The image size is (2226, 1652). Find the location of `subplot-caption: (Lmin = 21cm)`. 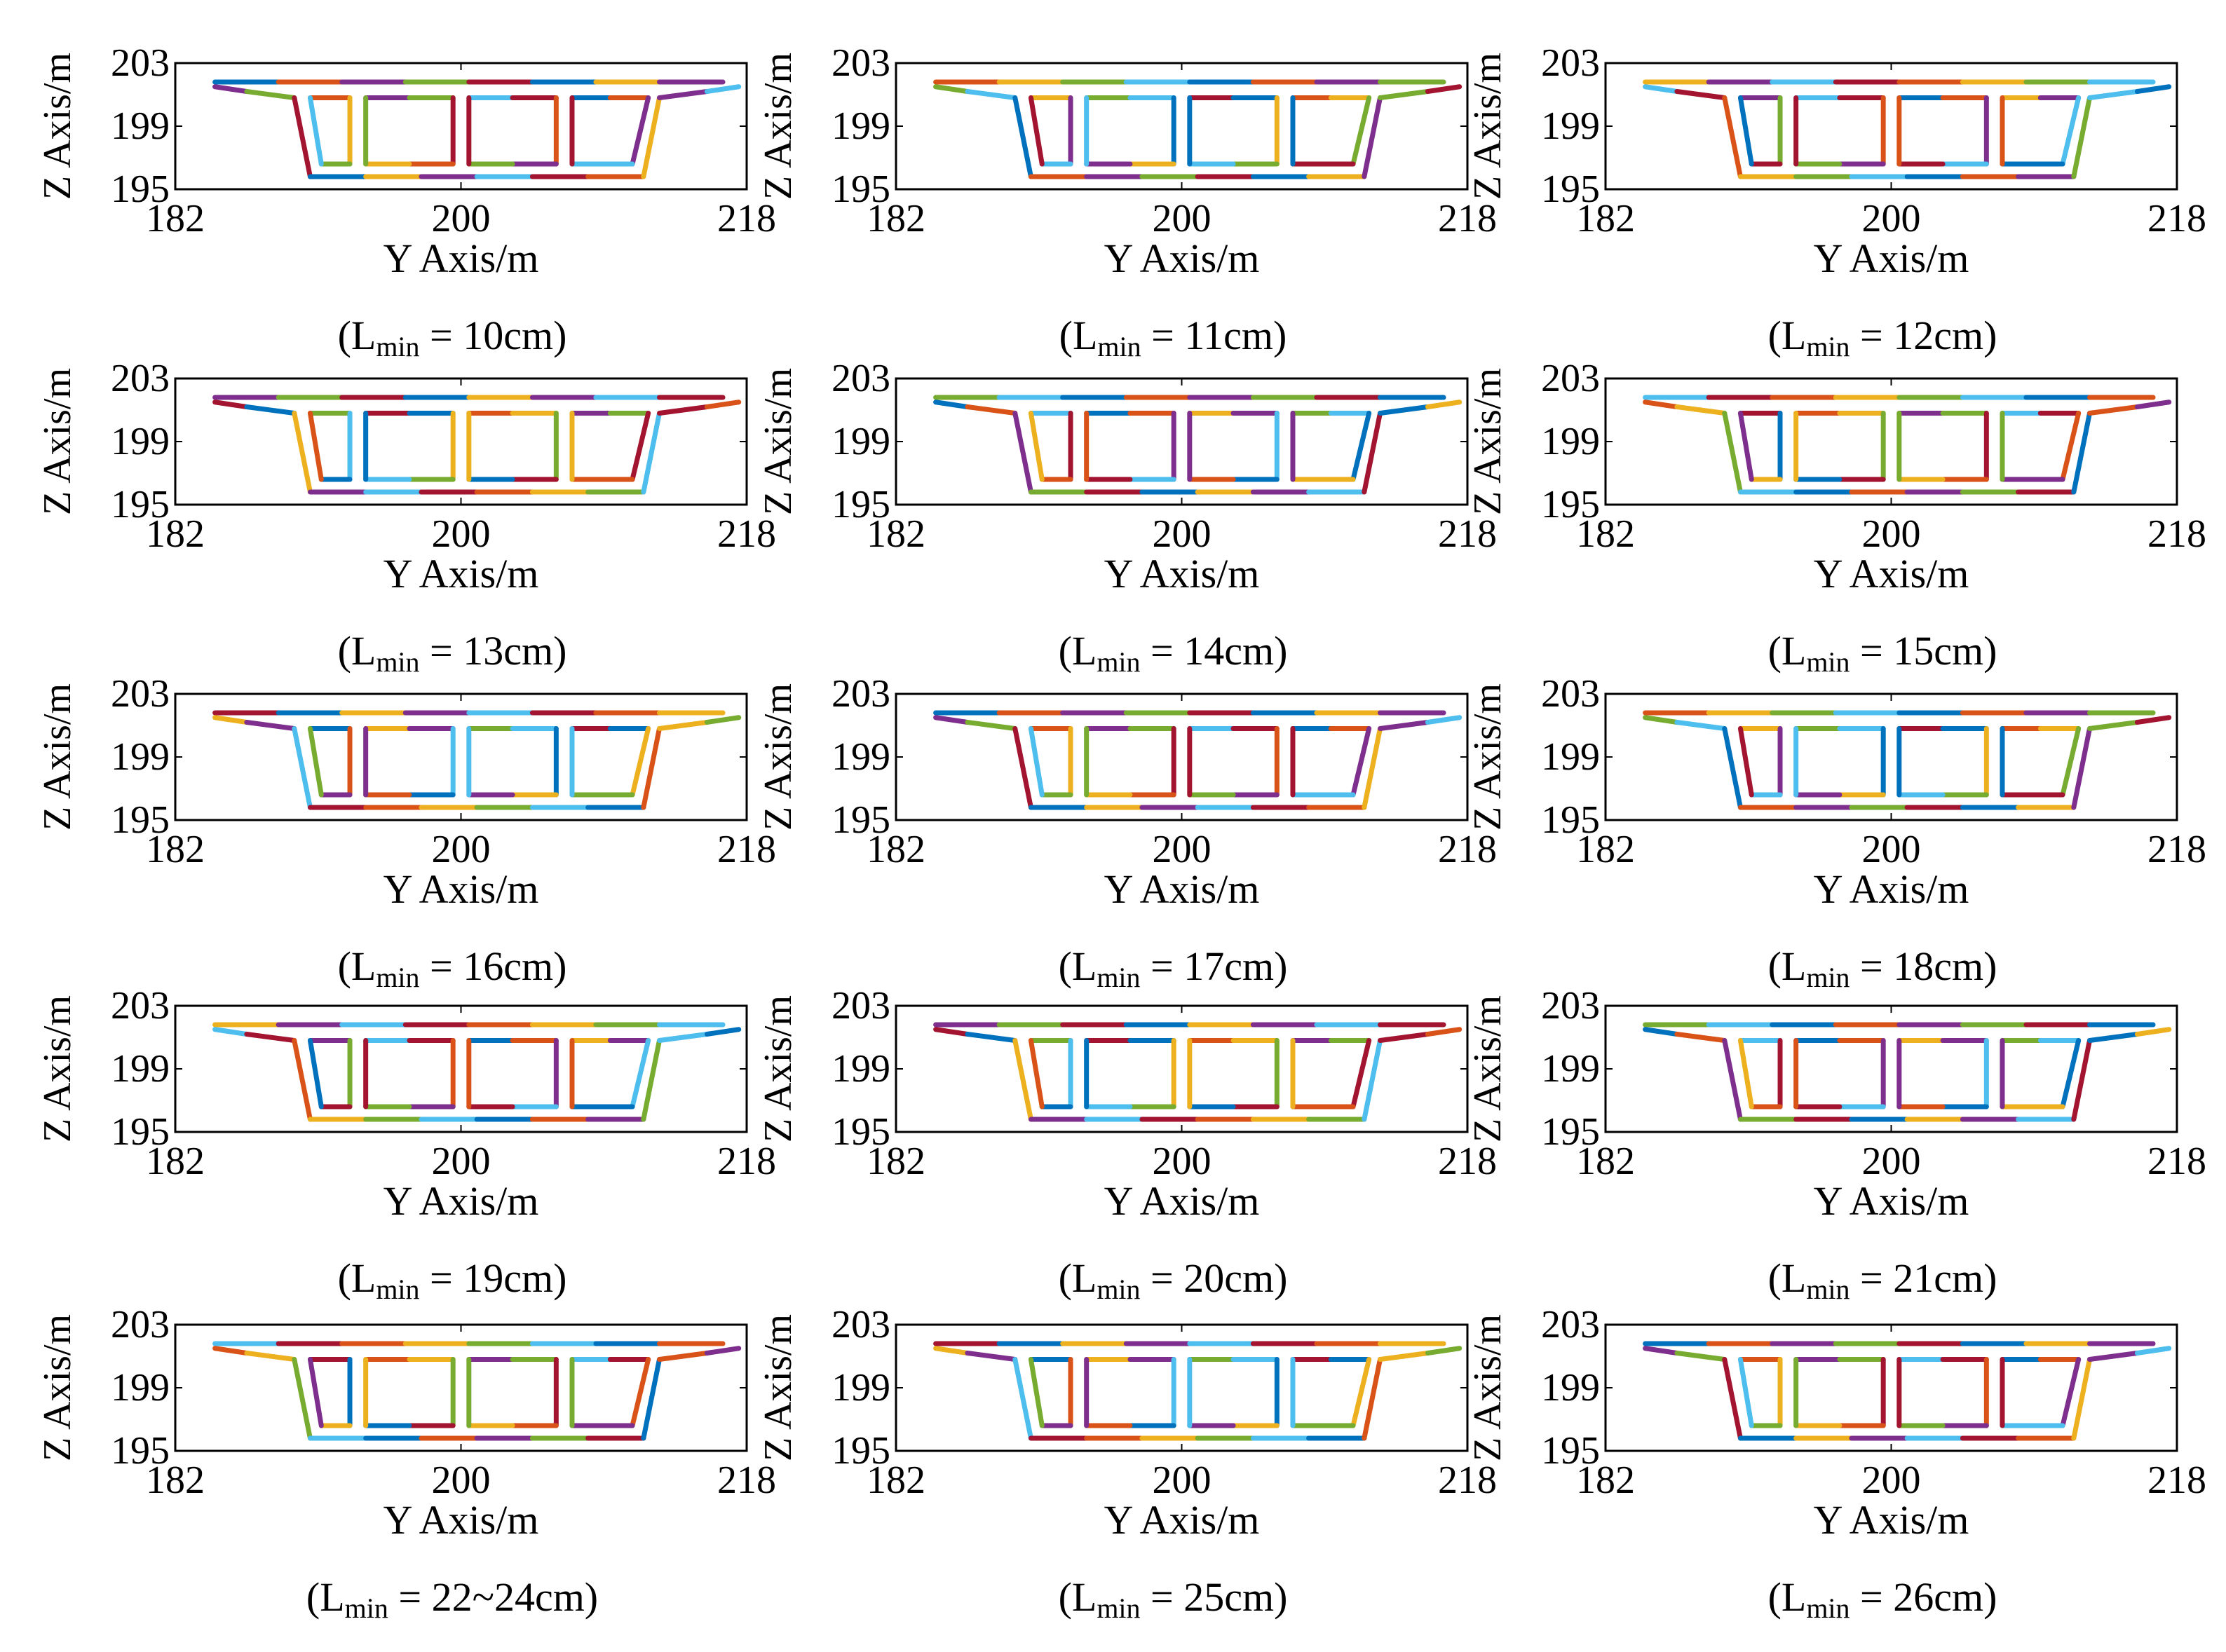

subplot-caption: (Lmin = 21cm) is located at coordinates (1882, 1280).